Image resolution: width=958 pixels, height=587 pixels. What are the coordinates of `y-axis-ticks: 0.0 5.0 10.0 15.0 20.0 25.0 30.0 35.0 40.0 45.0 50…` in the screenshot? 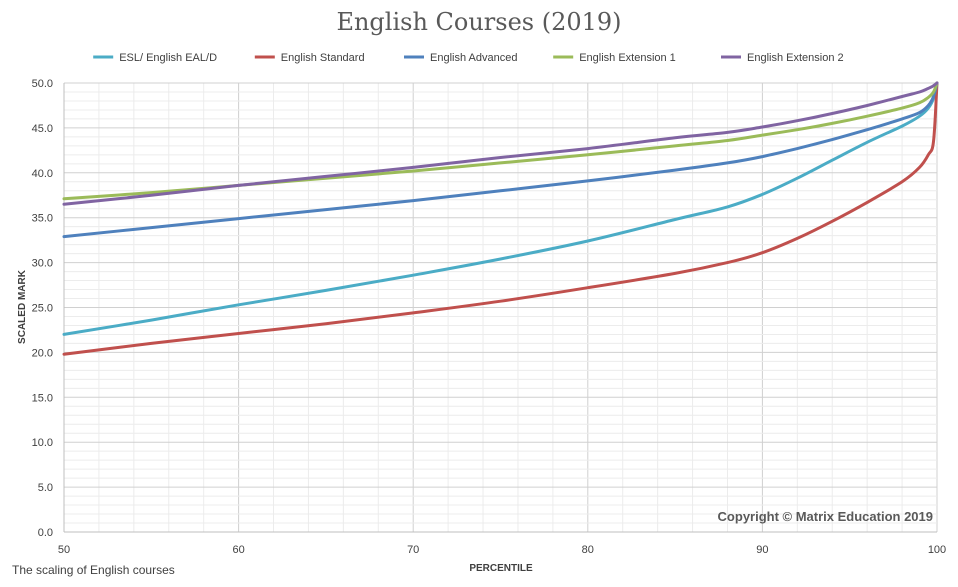 It's located at (42, 308).